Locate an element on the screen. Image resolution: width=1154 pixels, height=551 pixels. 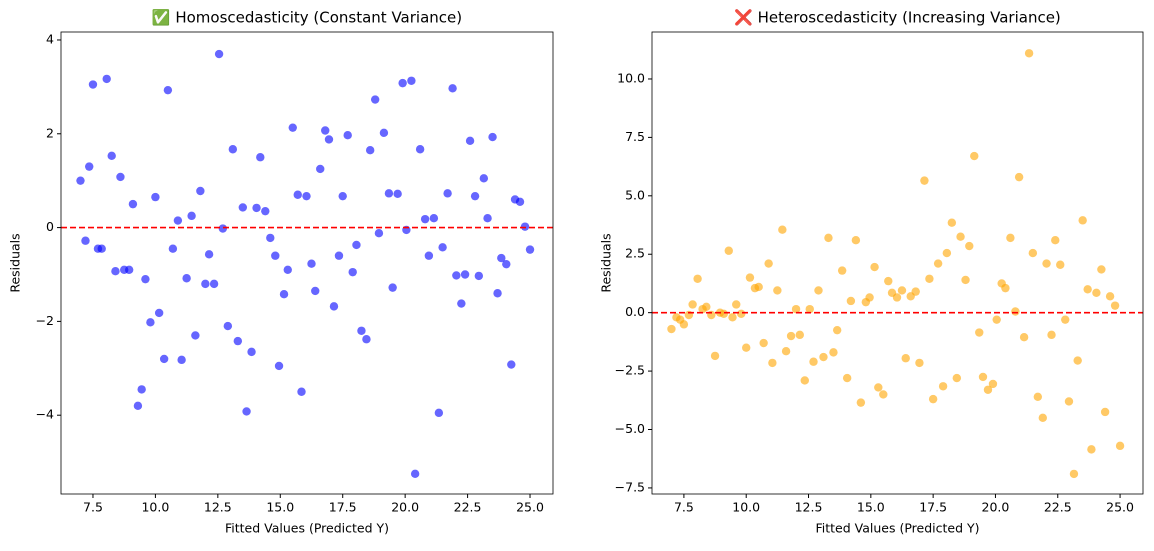
y-tick-label: 0.0 is located at coordinates (635, 311).